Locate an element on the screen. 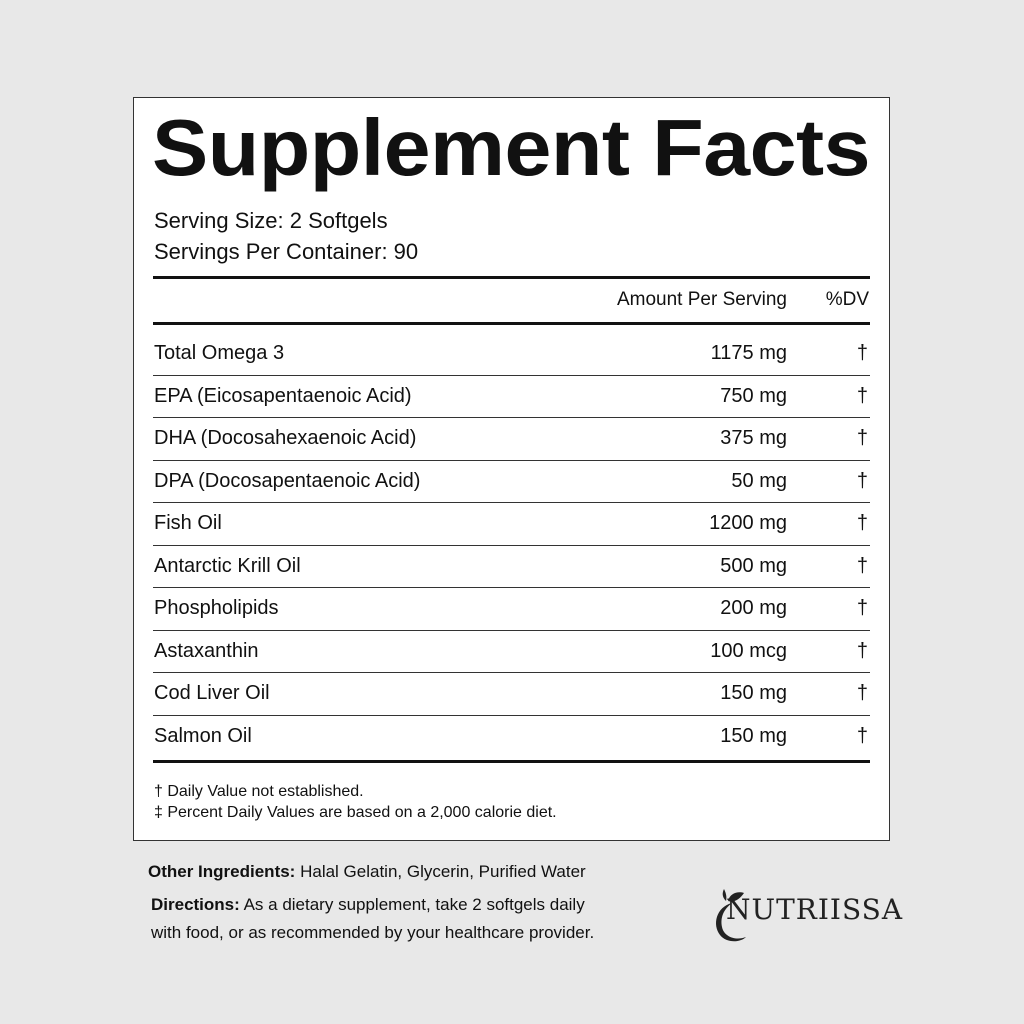  nutrient-name: Salmon Oil is located at coordinates (203, 735).